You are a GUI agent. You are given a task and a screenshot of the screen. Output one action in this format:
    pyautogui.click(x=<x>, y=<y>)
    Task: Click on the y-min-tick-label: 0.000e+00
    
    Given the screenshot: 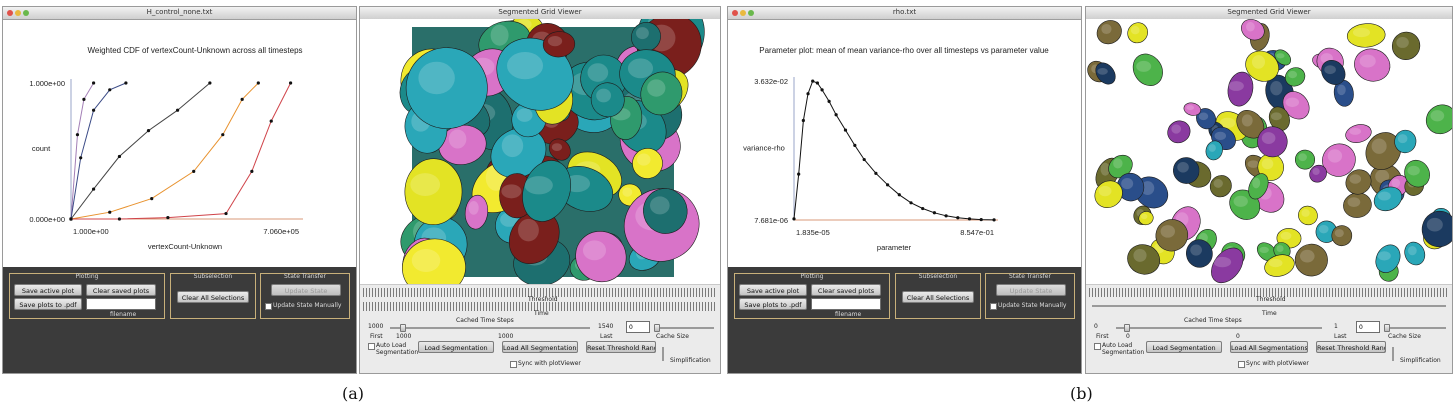 What is the action you would take?
    pyautogui.click(x=47, y=219)
    